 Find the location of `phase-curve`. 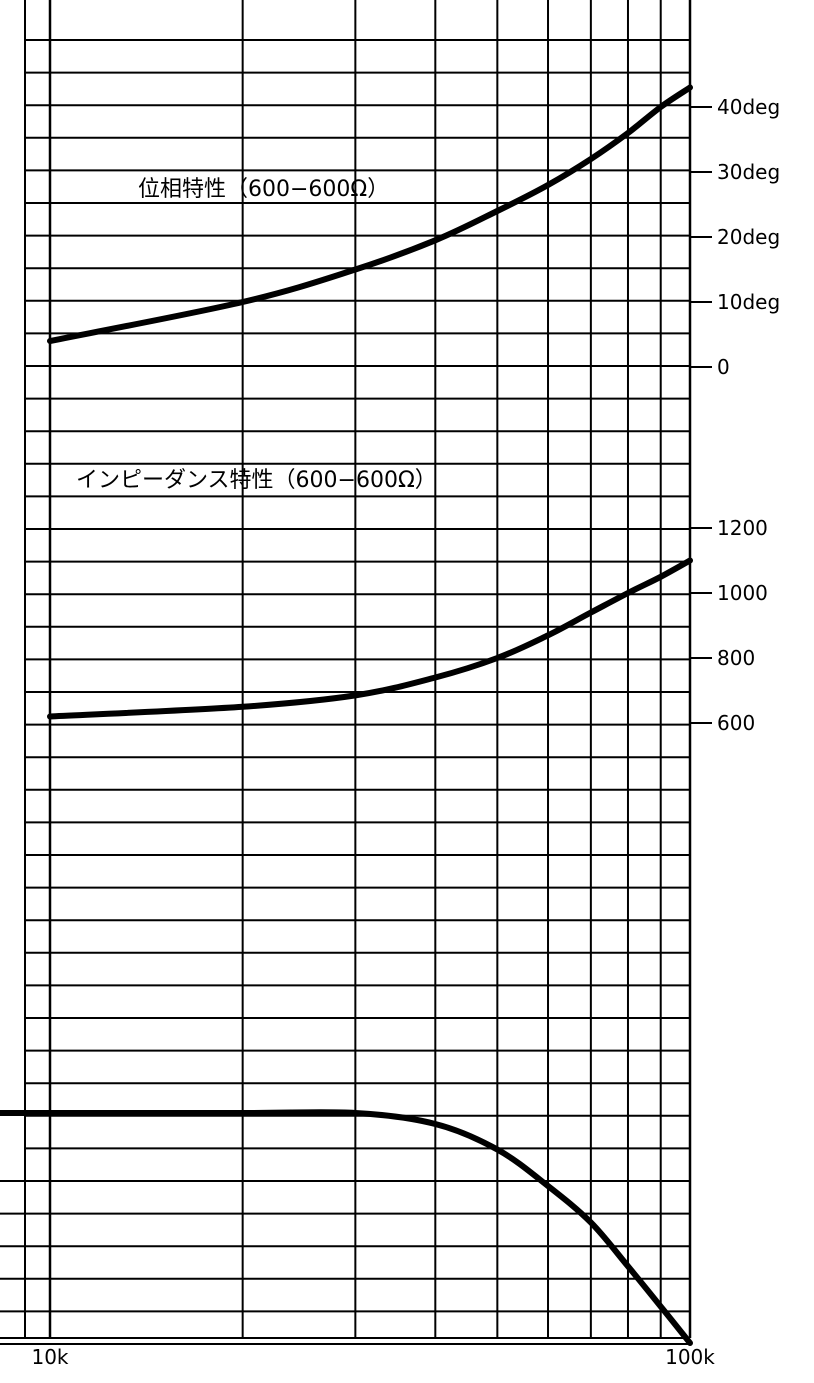

phase-curve is located at coordinates (370, 214).